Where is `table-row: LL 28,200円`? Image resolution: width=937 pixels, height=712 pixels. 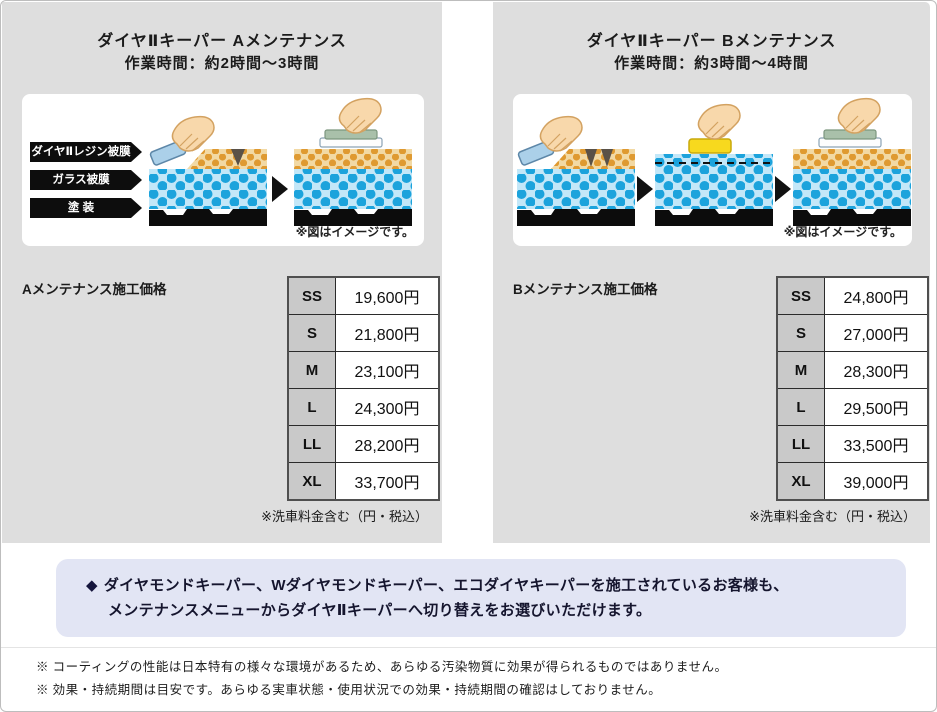
table-row: LL 28,200円 is located at coordinates (363, 444).